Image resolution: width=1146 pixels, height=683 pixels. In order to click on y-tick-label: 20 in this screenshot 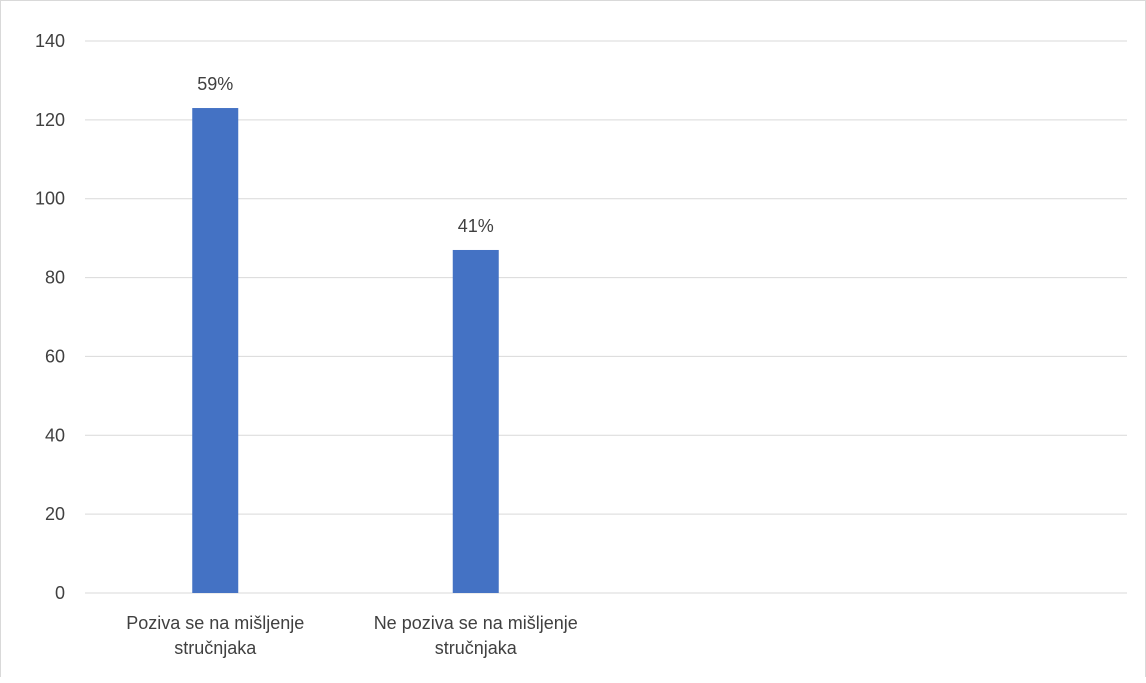, I will do `click(55, 514)`.